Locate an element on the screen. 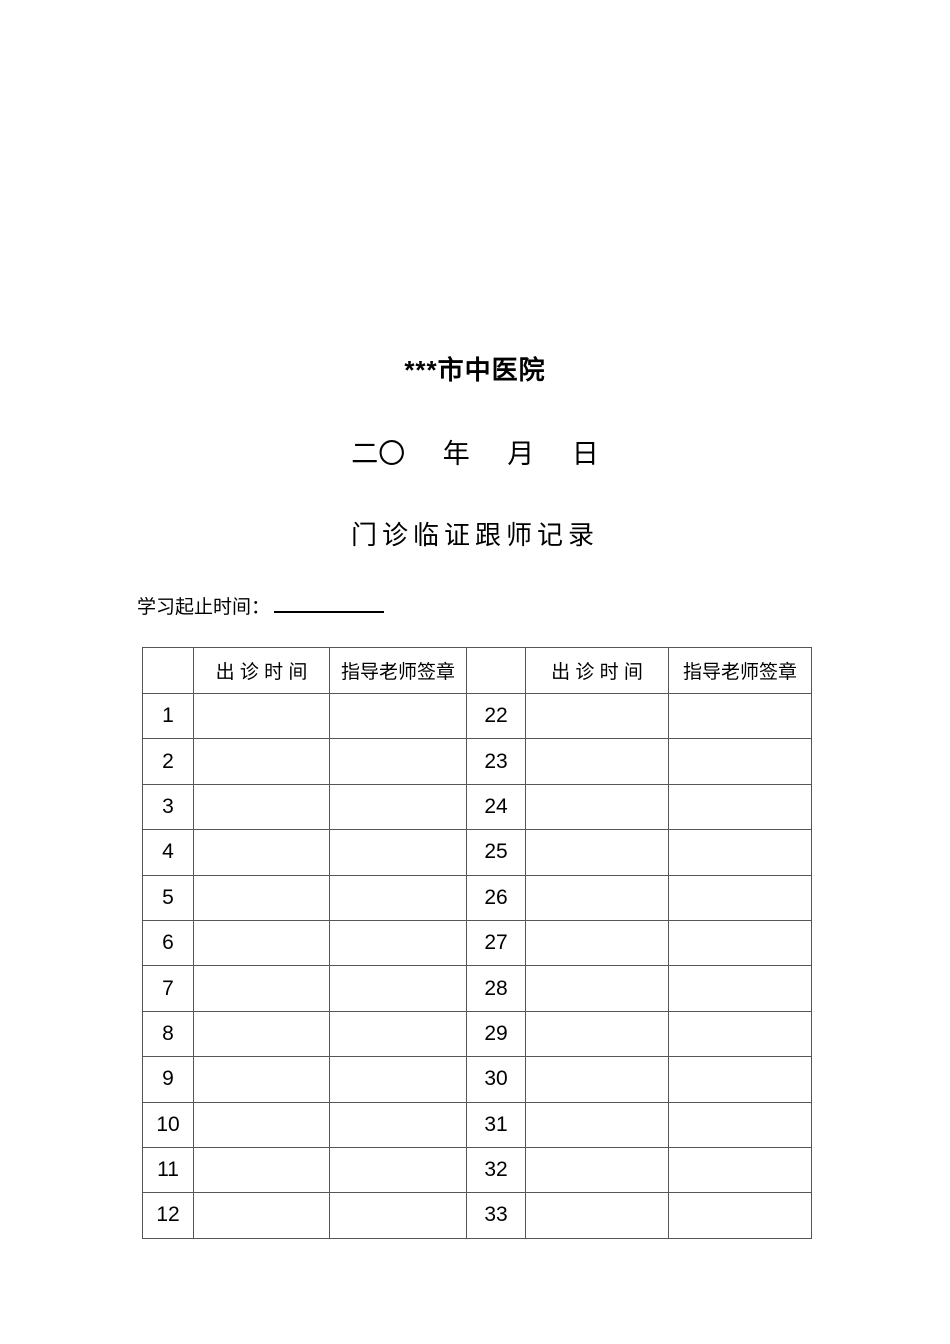  table-row: 9 30 is located at coordinates (477, 1079).